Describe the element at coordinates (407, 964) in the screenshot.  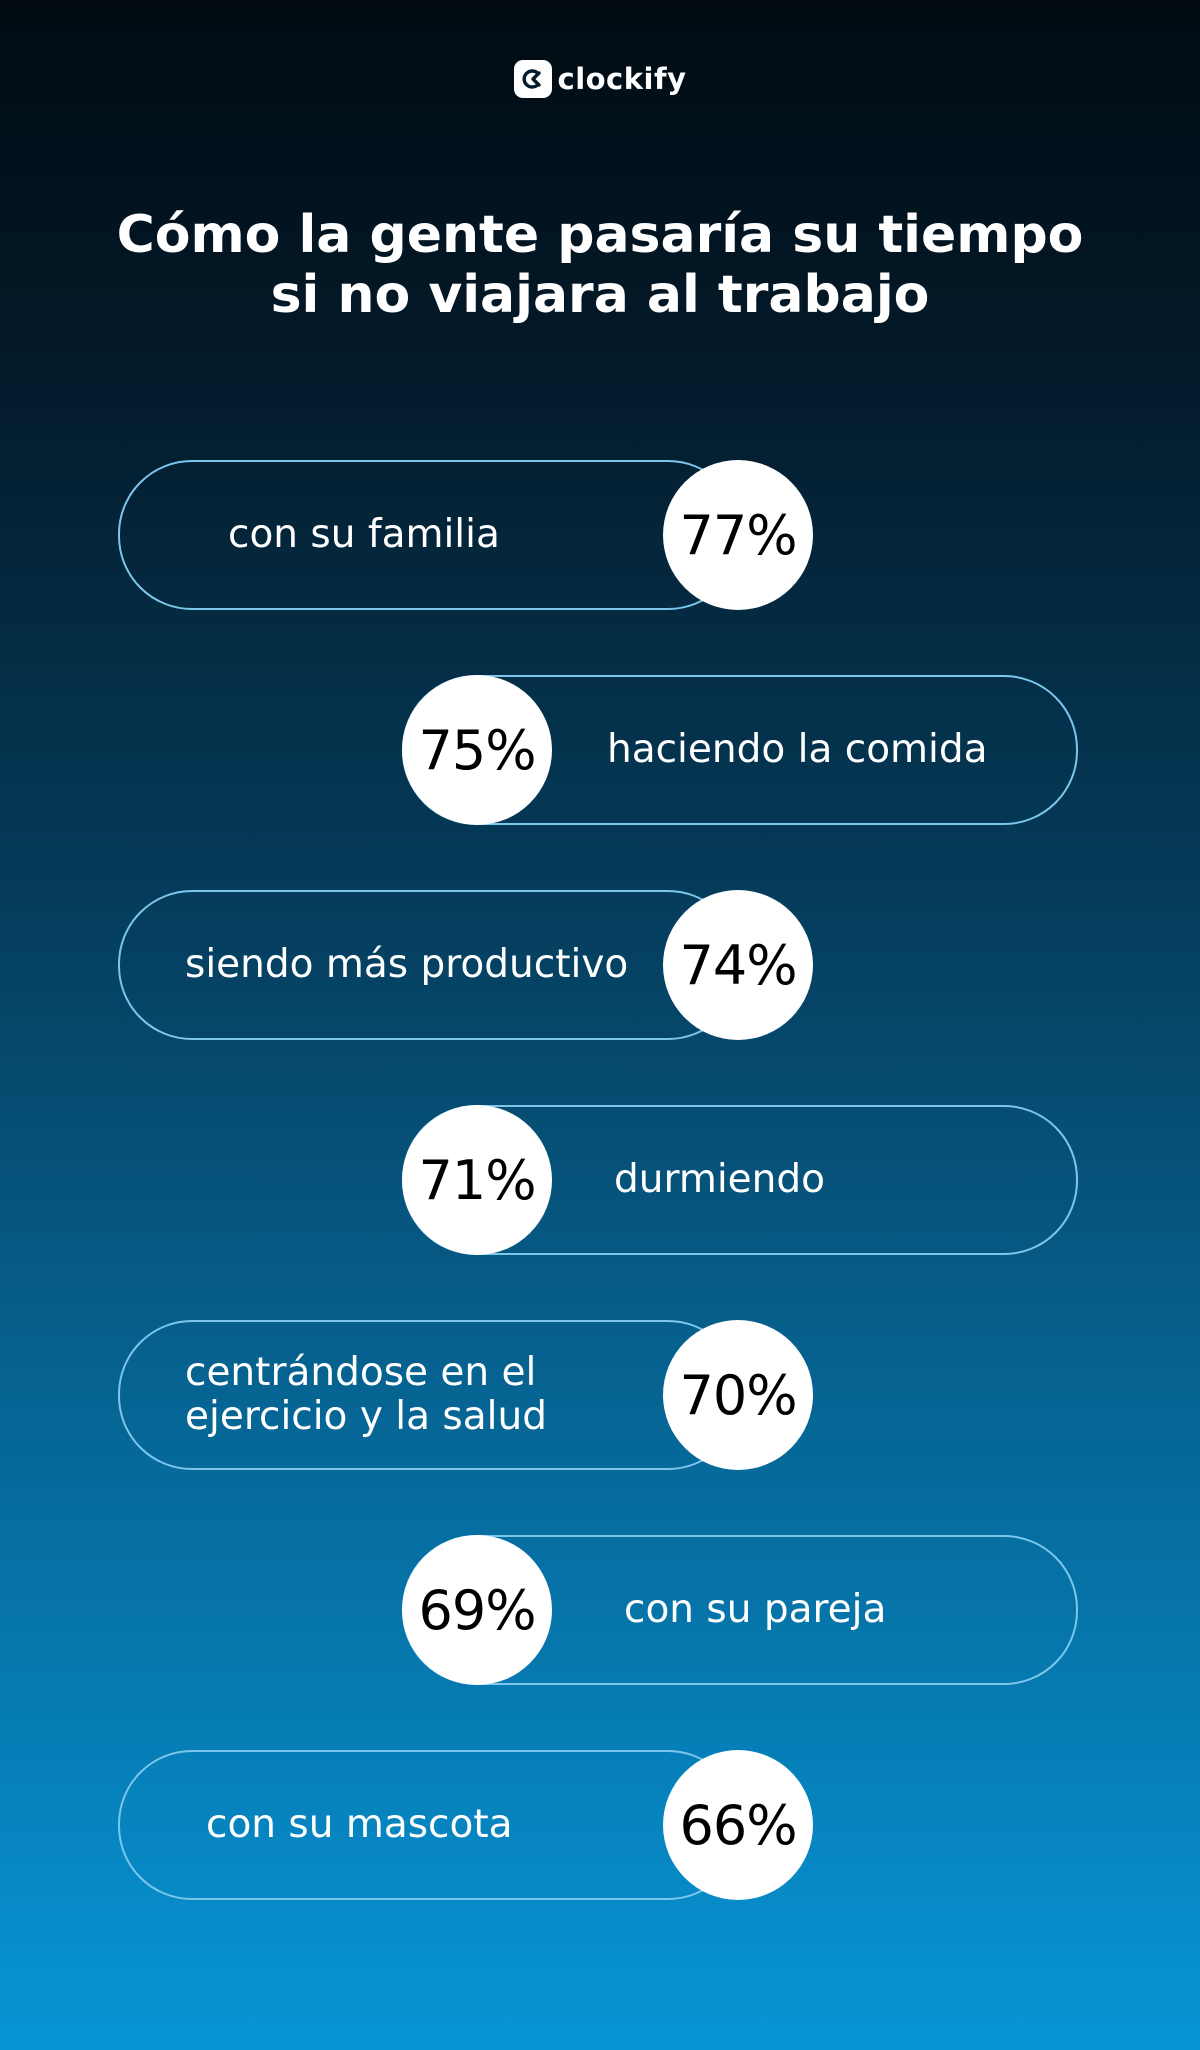
I see `stat-label: siendo más productivo` at that location.